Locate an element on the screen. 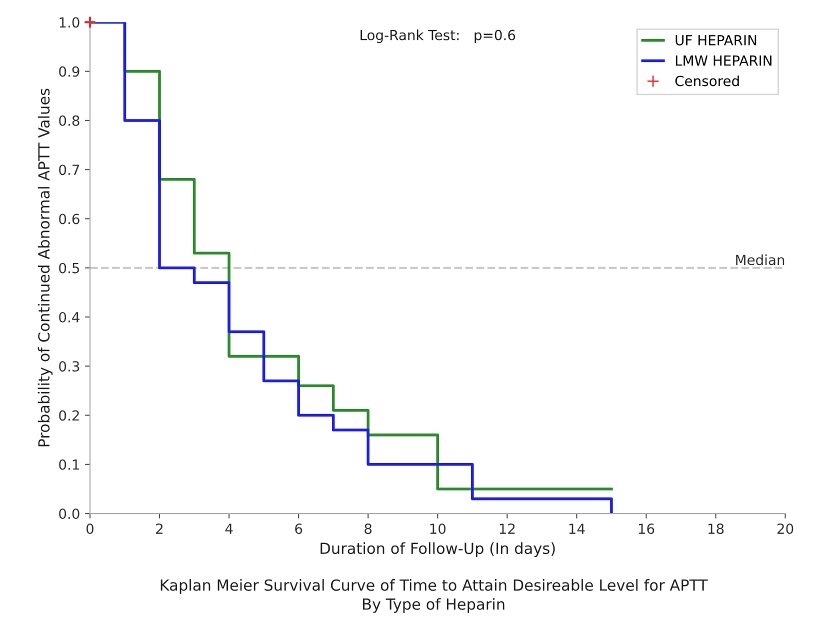 This screenshot has height=634, width=818. y-tick-label: 0.8 is located at coordinates (69, 120).